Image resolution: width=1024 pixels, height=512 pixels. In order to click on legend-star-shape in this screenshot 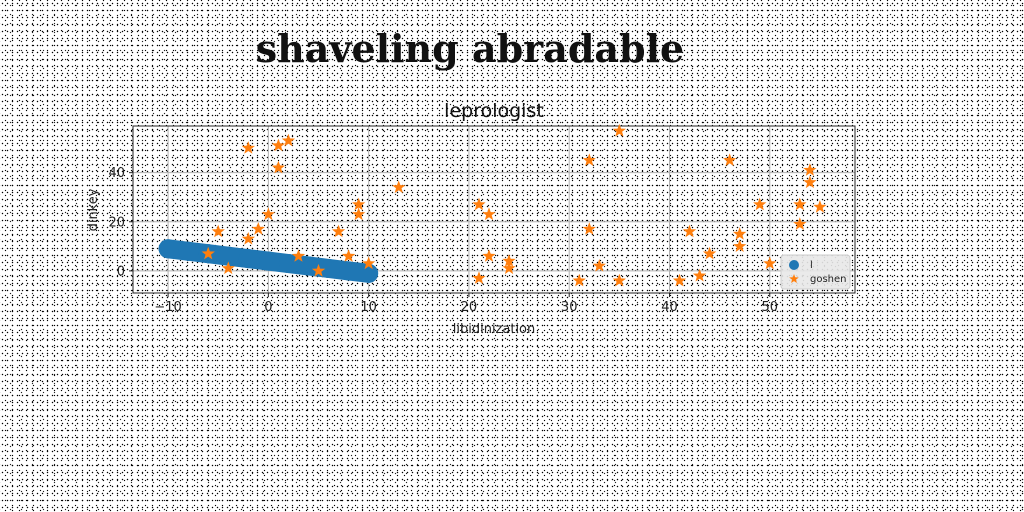, I will do `click(794, 278)`.